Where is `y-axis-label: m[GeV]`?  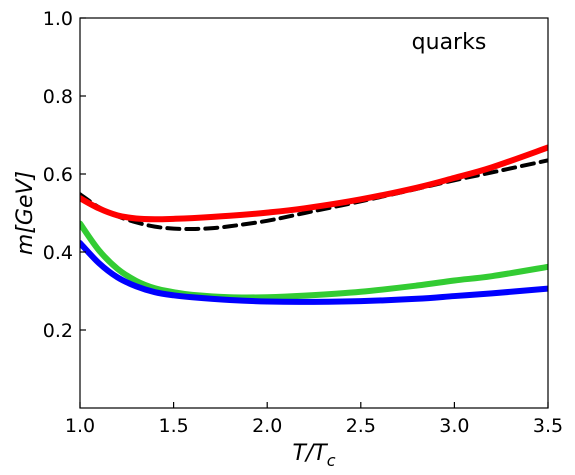 y-axis-label: m[GeV] is located at coordinates (25, 213).